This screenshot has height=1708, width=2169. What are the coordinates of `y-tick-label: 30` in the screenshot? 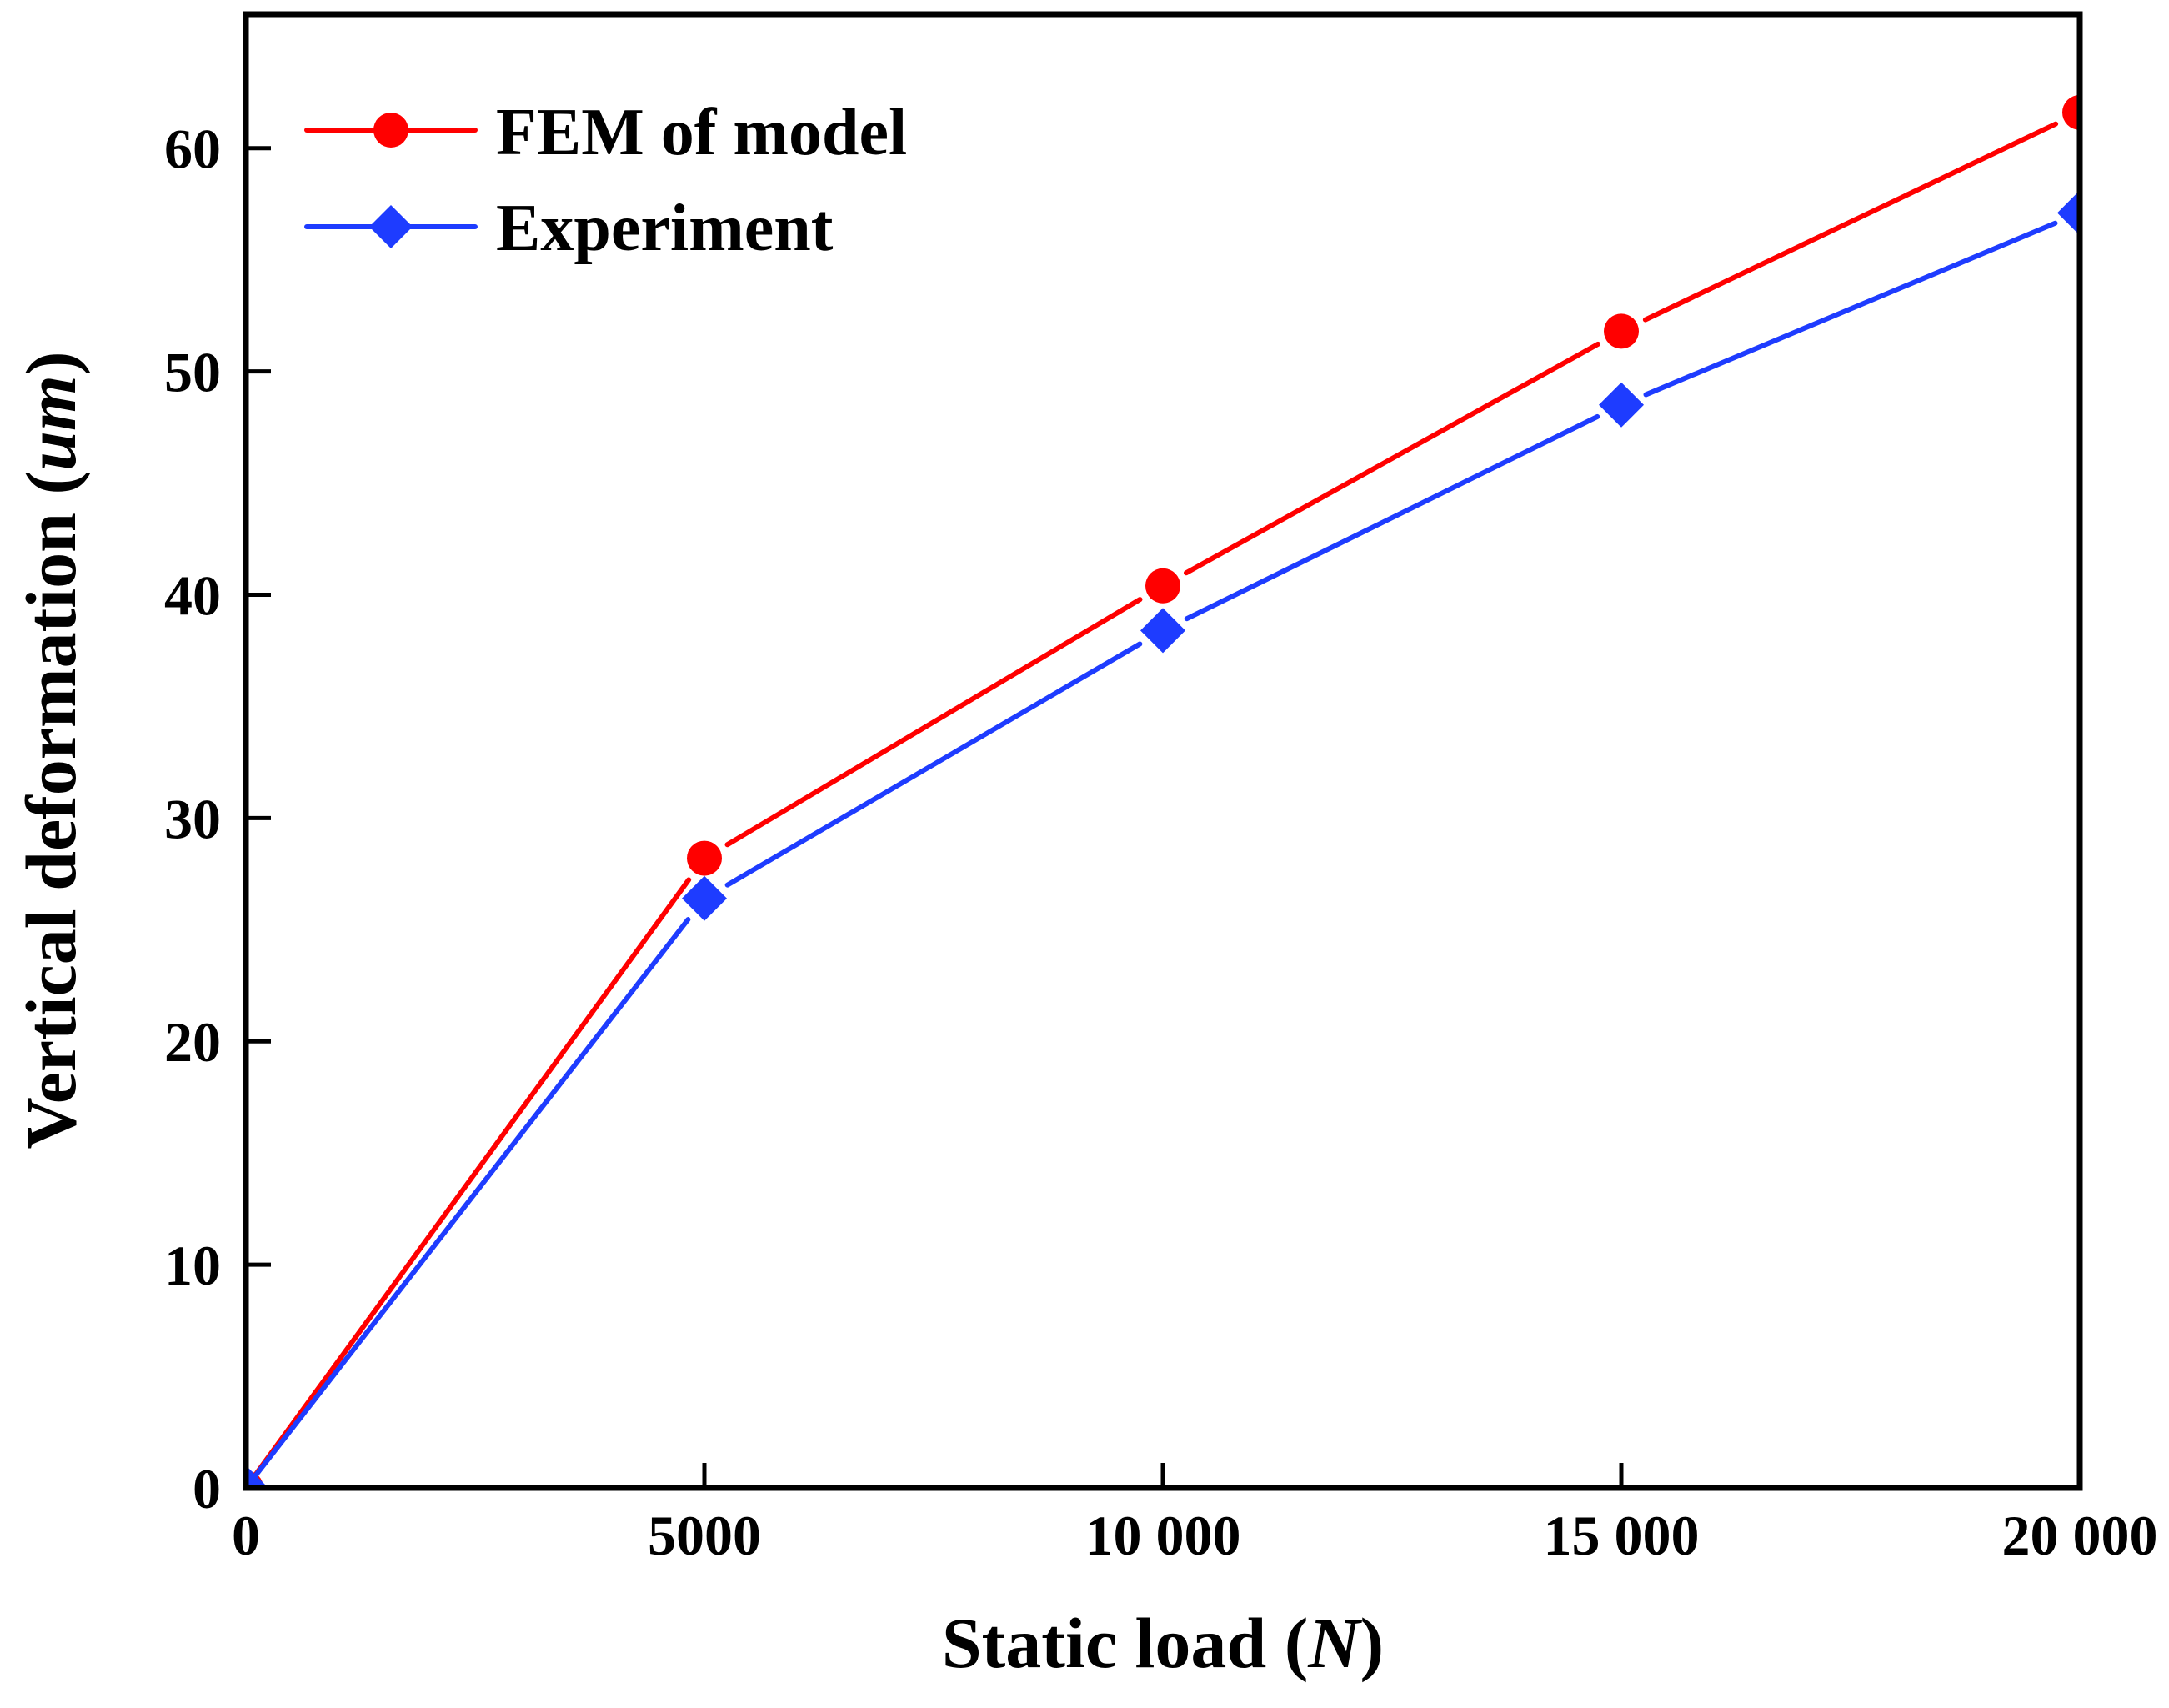 It's located at (192, 819).